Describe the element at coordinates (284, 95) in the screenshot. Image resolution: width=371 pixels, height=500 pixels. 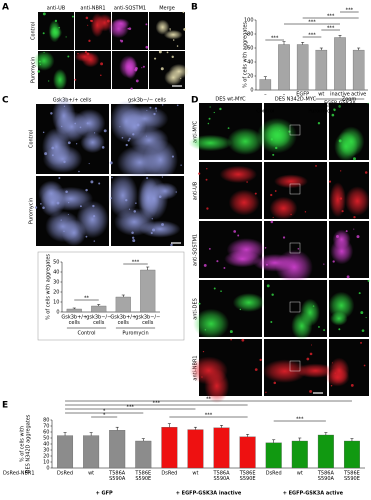
I see `x-tick-label: –` at that location.